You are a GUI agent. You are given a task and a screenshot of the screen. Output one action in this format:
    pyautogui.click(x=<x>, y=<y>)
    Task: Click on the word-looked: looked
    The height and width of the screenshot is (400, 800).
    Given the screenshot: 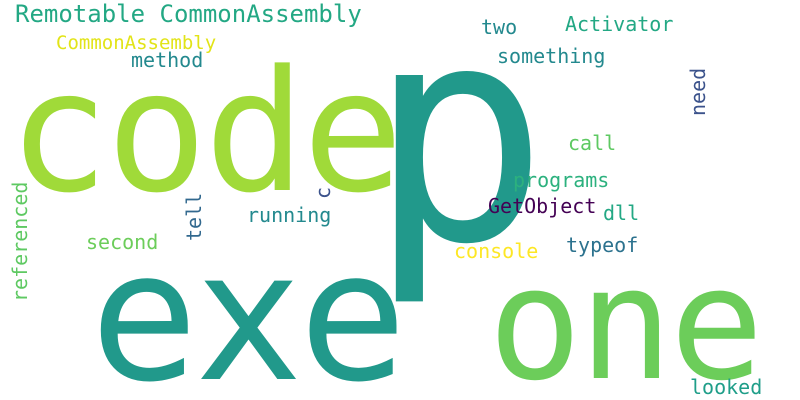 What is the action you would take?
    pyautogui.click(x=726, y=387)
    